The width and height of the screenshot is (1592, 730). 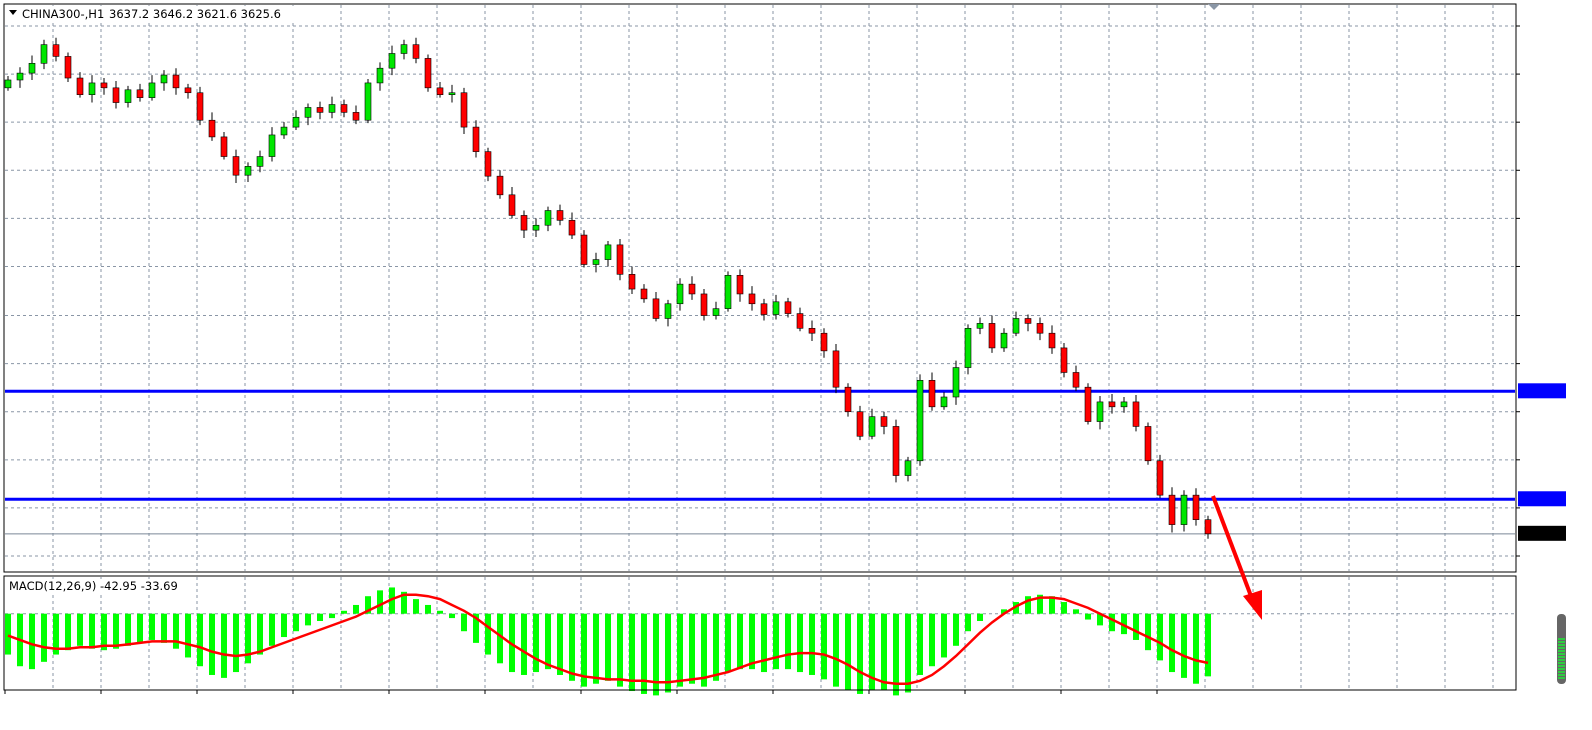 I want to click on horizontal-levels, so click(x=760, y=445).